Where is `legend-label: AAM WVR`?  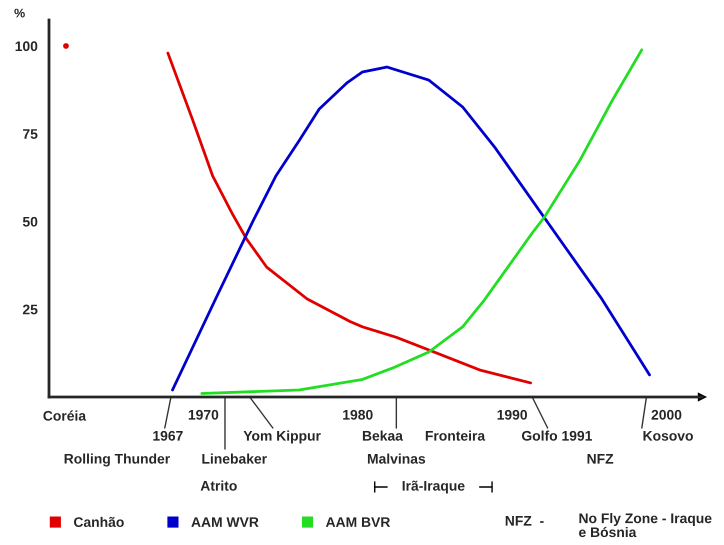 legend-label: AAM WVR is located at coordinates (225, 522).